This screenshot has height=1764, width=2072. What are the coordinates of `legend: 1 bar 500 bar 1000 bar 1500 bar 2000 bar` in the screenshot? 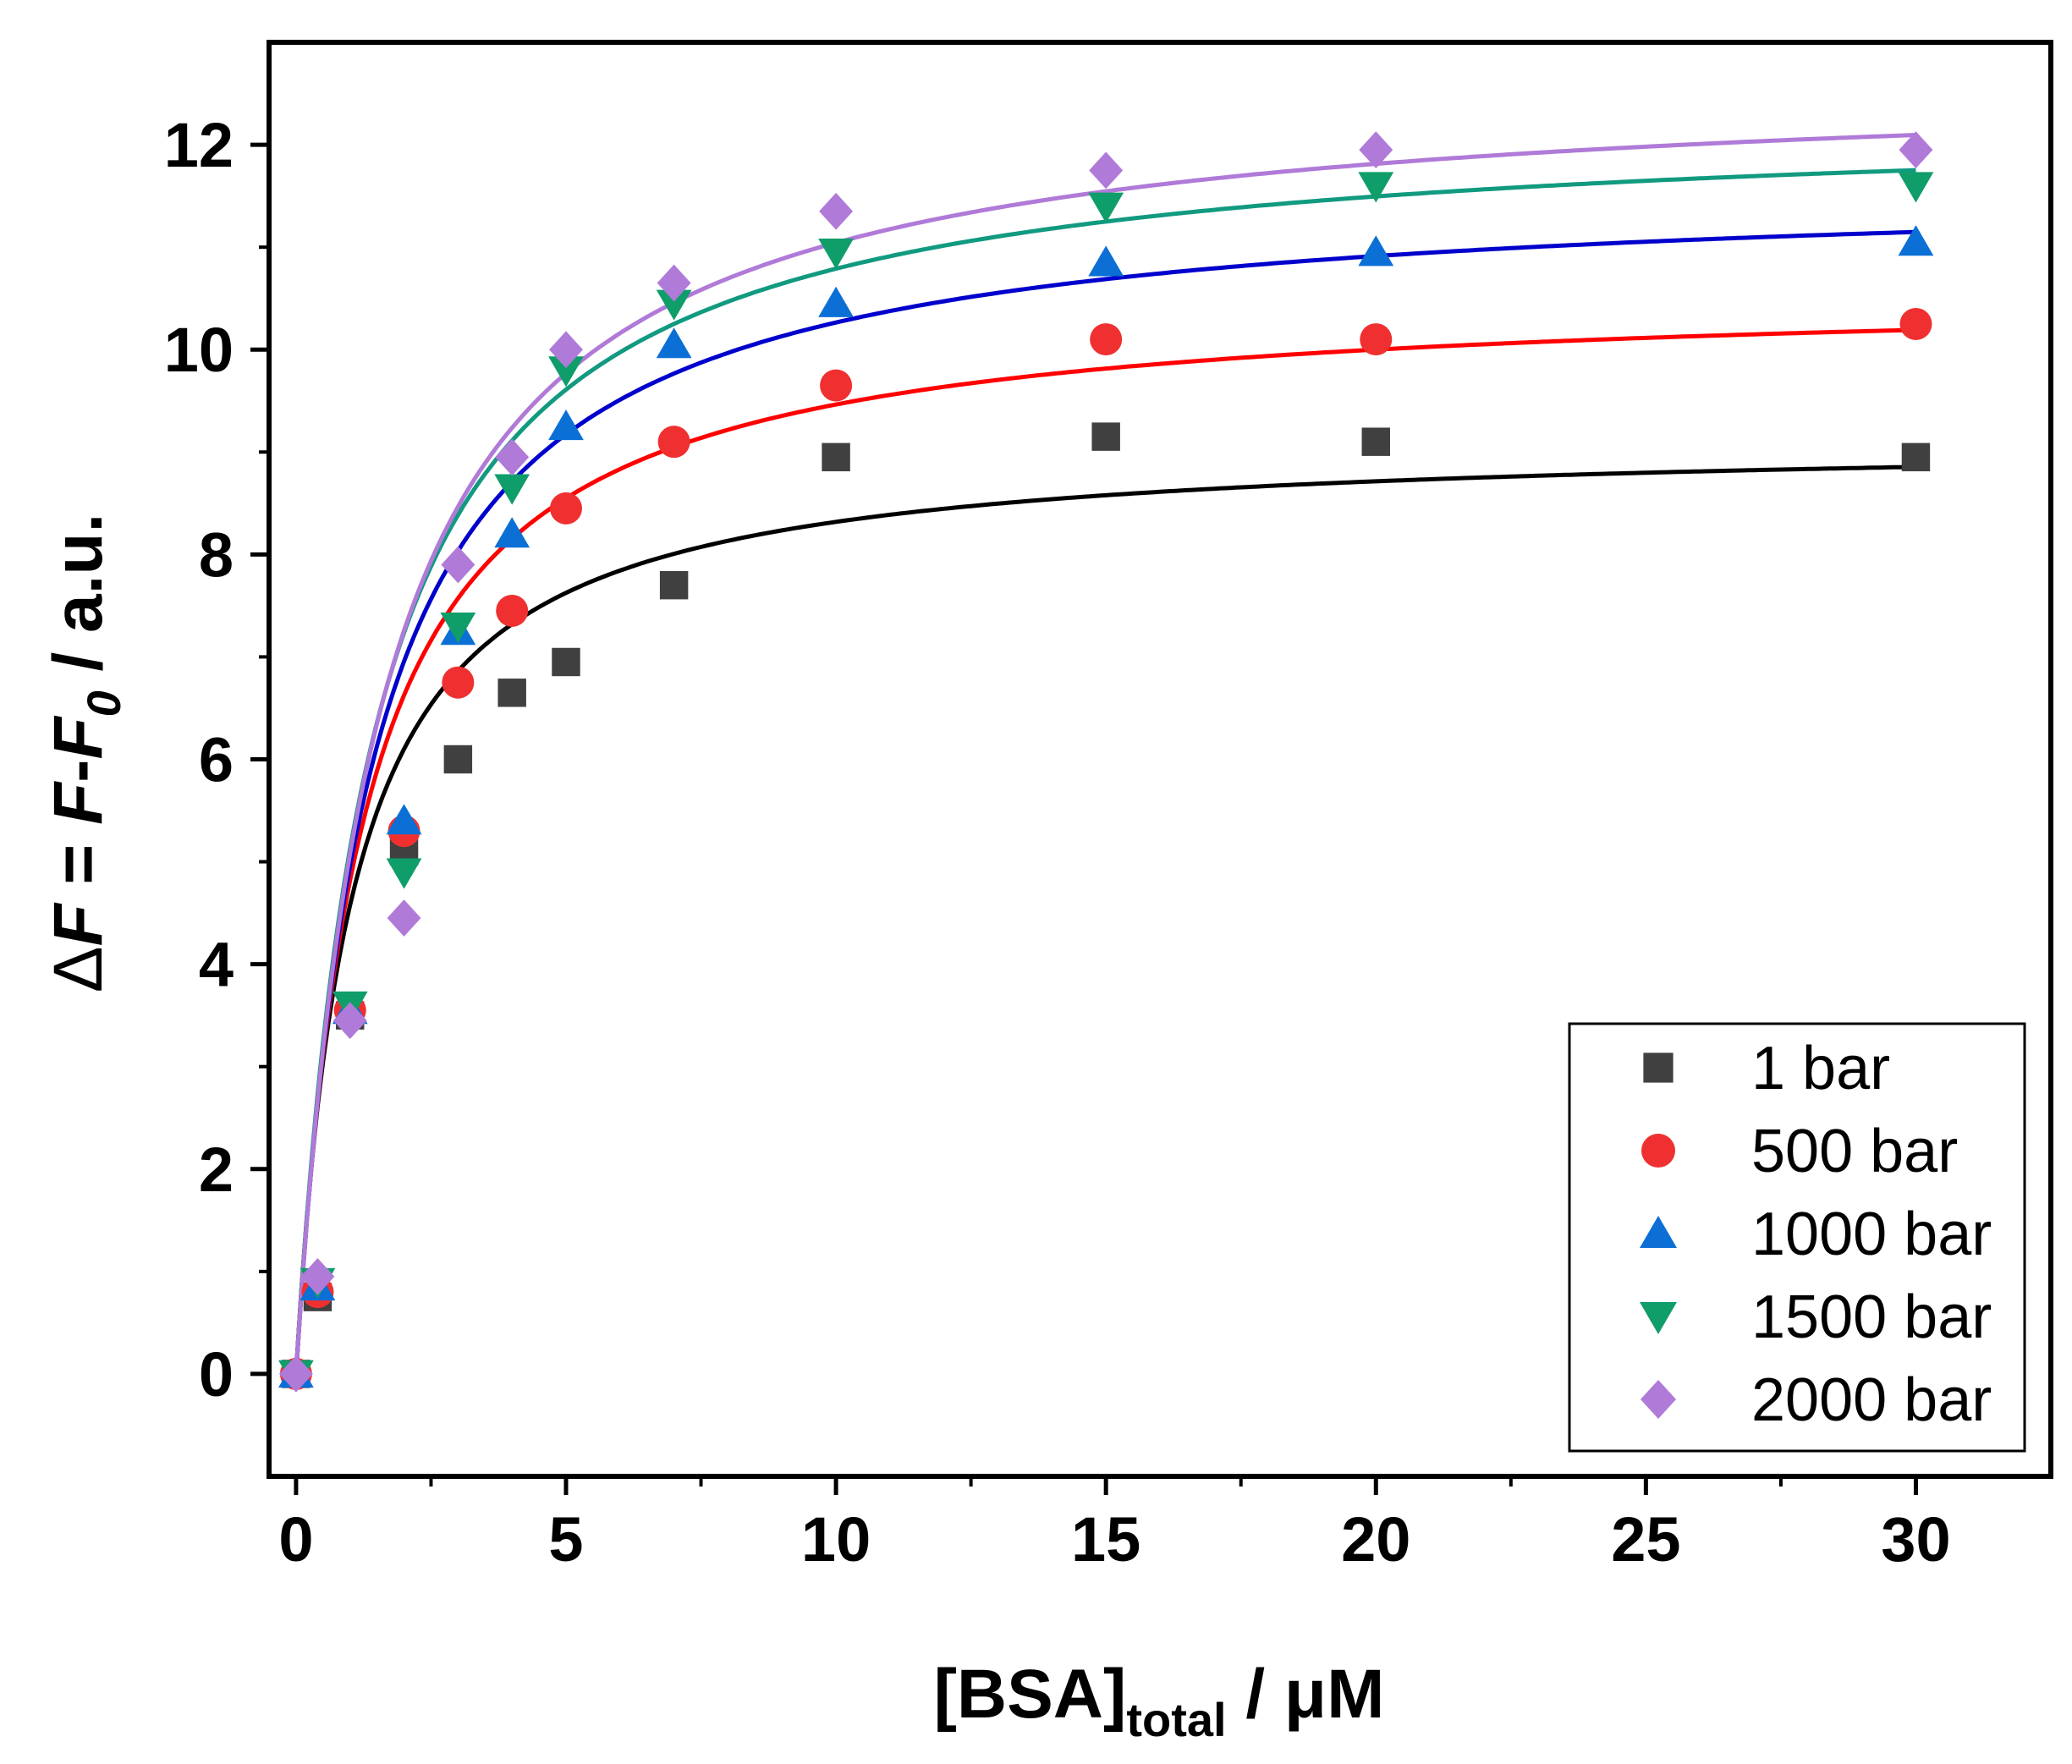 It's located at (1797, 1237).